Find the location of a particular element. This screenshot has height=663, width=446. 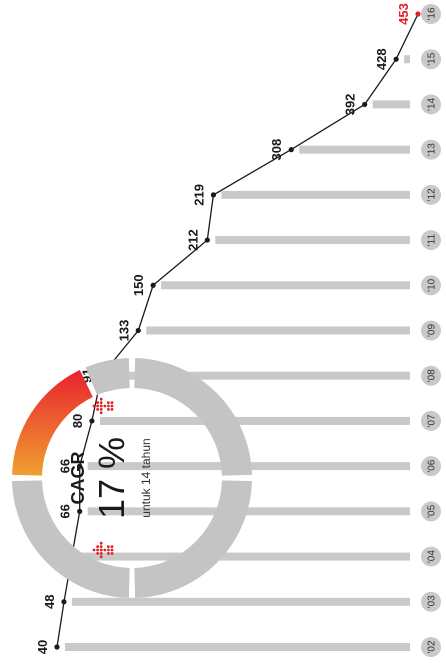

tick-label: '09 is located at coordinates (432, 330).